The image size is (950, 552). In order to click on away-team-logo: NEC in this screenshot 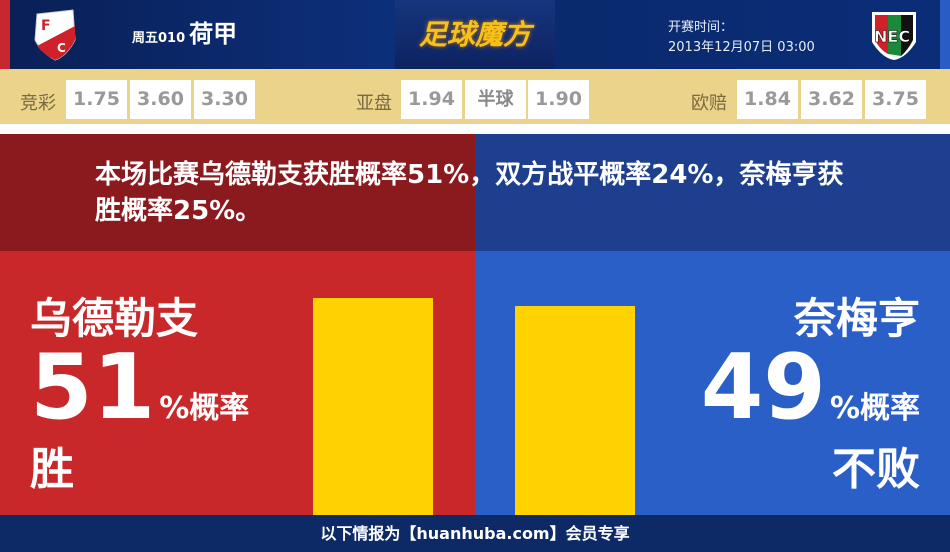, I will do `click(894, 36)`.